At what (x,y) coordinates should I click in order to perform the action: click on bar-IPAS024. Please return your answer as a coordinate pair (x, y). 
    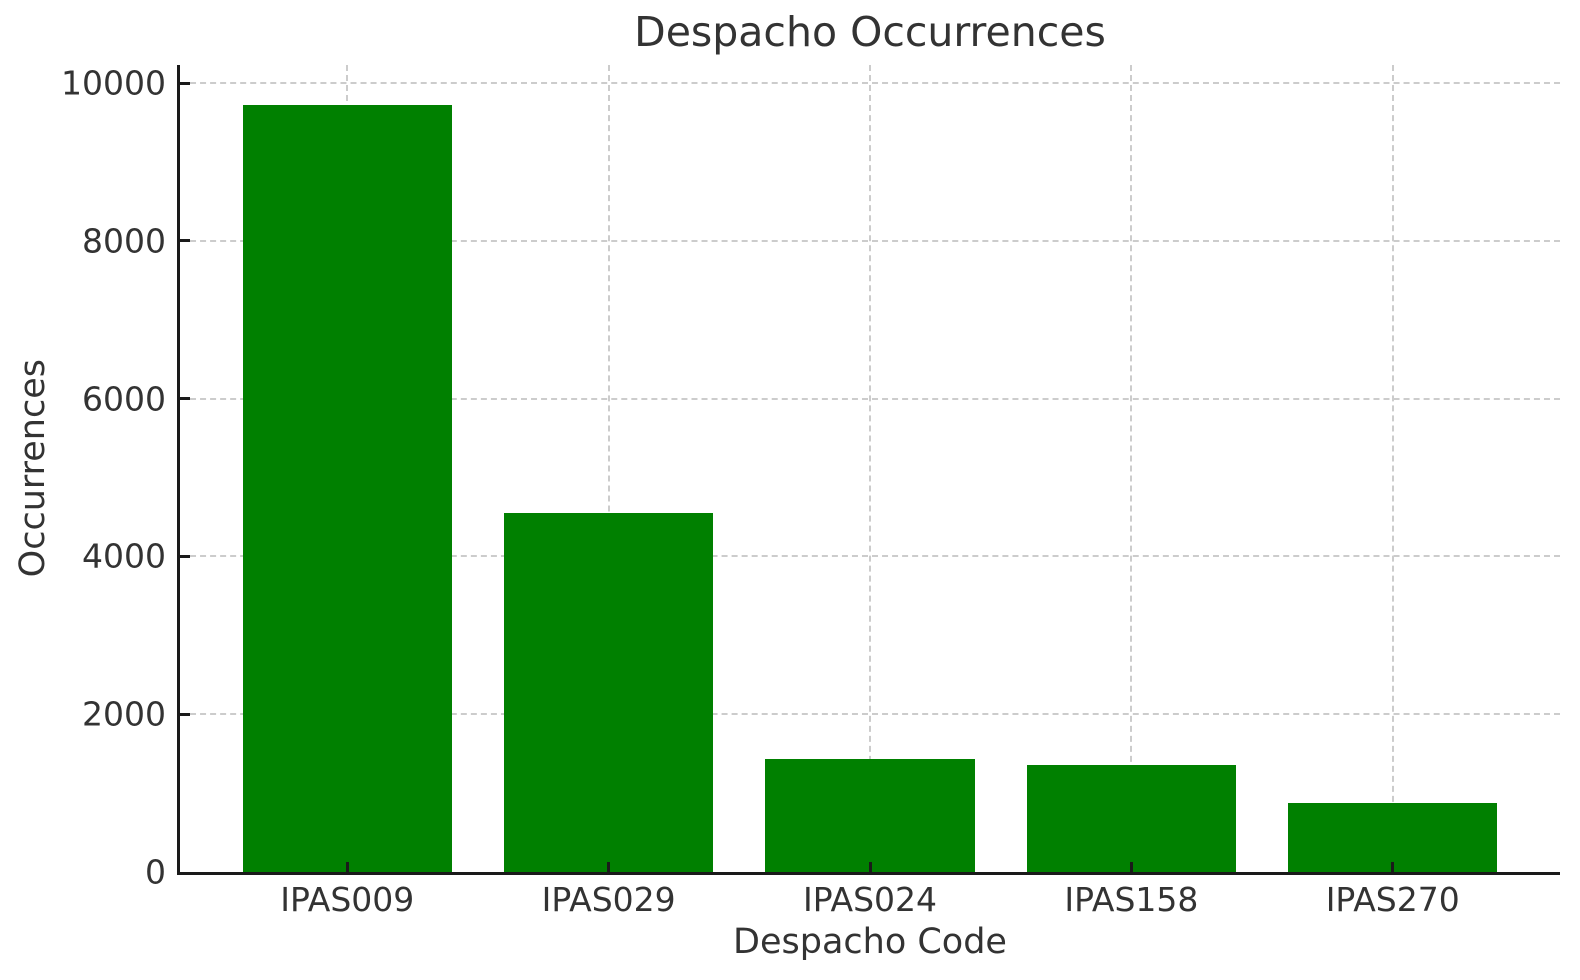
    Looking at the image, I should click on (870, 815).